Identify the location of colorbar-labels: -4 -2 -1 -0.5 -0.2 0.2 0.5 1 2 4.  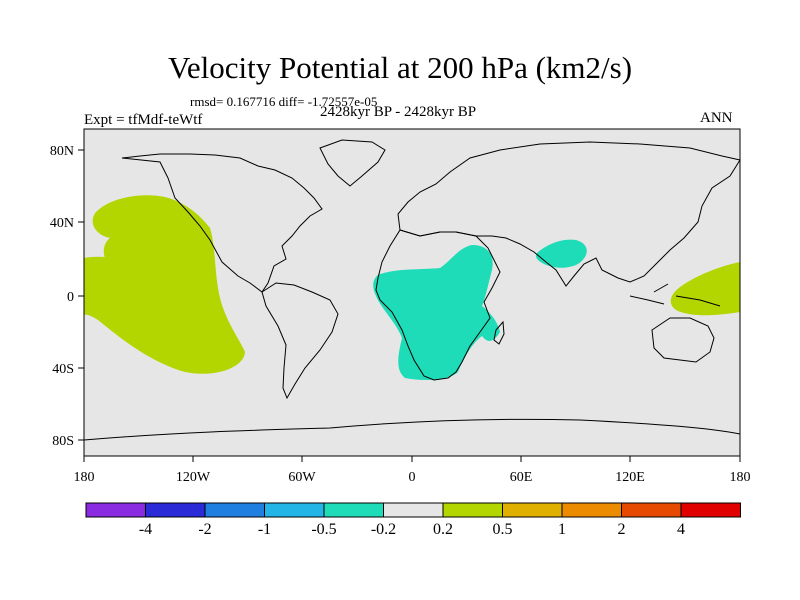
(412, 529).